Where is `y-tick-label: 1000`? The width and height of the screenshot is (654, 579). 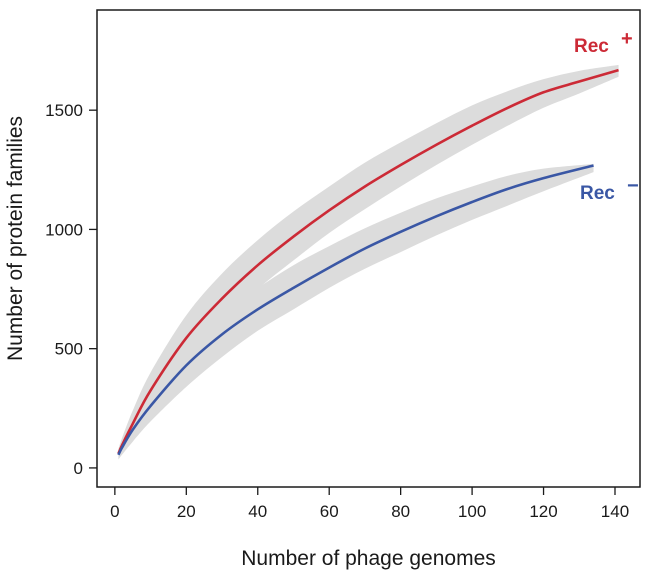 y-tick-label: 1000 is located at coordinates (64, 229).